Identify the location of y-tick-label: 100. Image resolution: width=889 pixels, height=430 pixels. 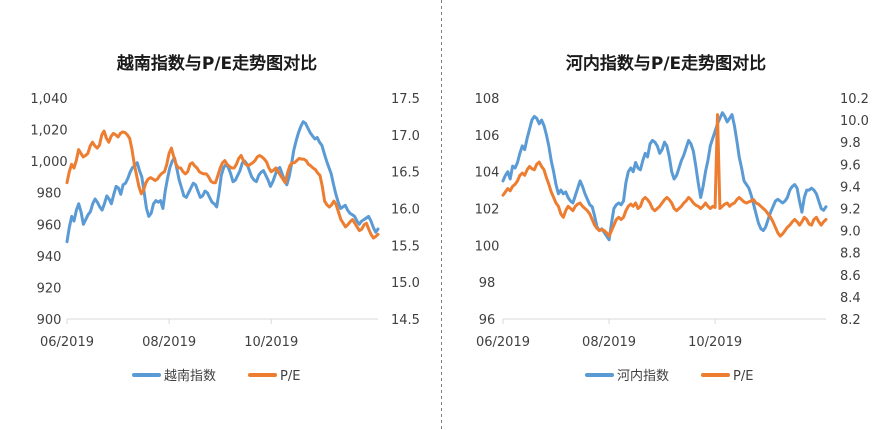
(487, 246).